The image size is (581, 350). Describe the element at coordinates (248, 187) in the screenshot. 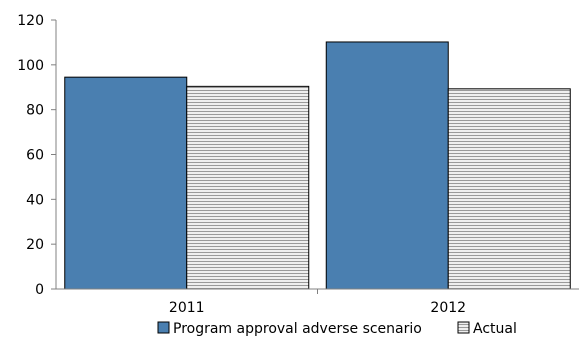

I see `bar-2011-actual` at that location.